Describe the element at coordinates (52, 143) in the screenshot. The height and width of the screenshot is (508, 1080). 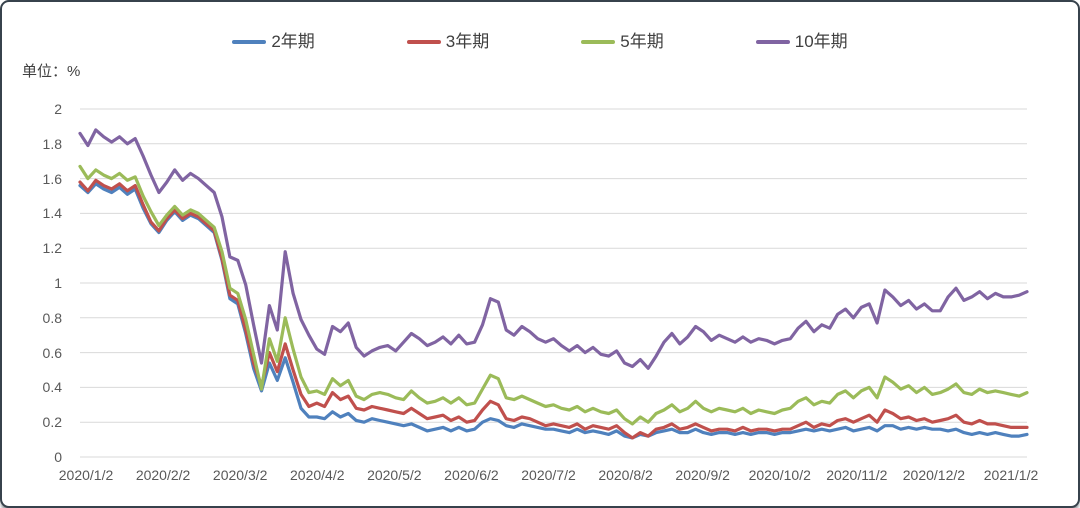
I see `y-tick-label: 1.8` at that location.